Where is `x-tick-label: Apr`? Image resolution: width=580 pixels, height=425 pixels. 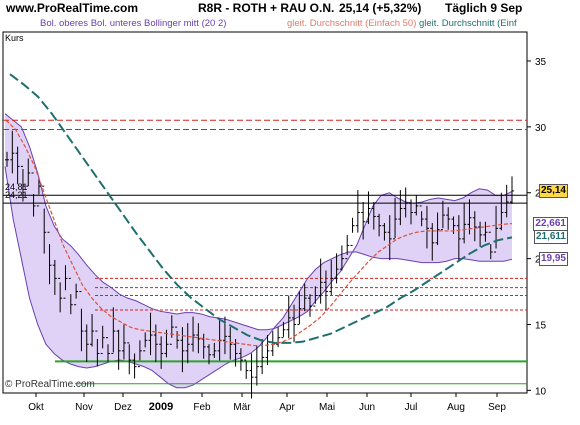
x-tick-label: Apr is located at coordinates (287, 407).